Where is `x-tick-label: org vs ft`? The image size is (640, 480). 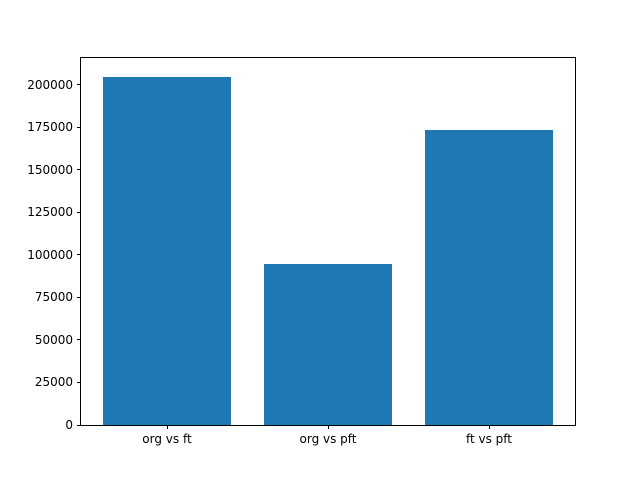
x-tick-label: org vs ft is located at coordinates (167, 439).